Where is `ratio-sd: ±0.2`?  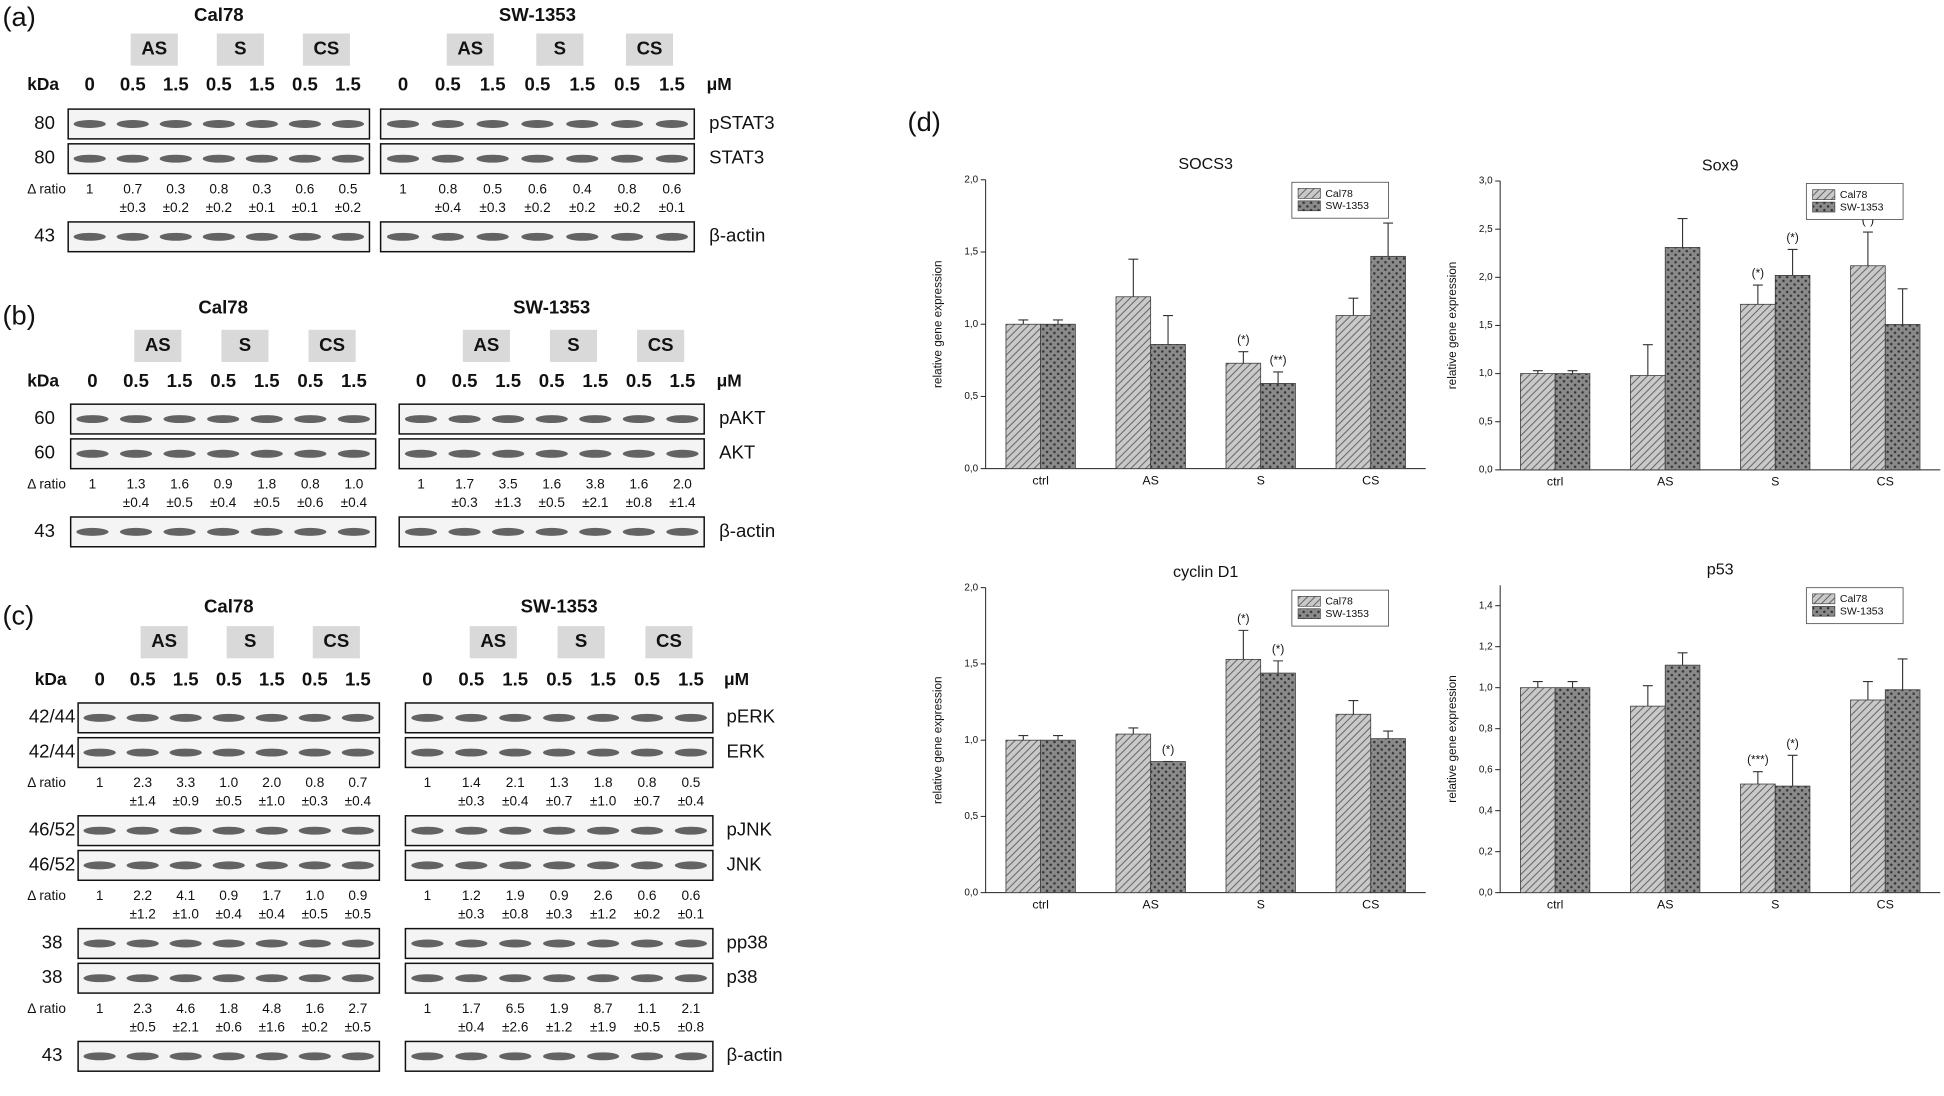
ratio-sd: ±0.2 is located at coordinates (627, 207).